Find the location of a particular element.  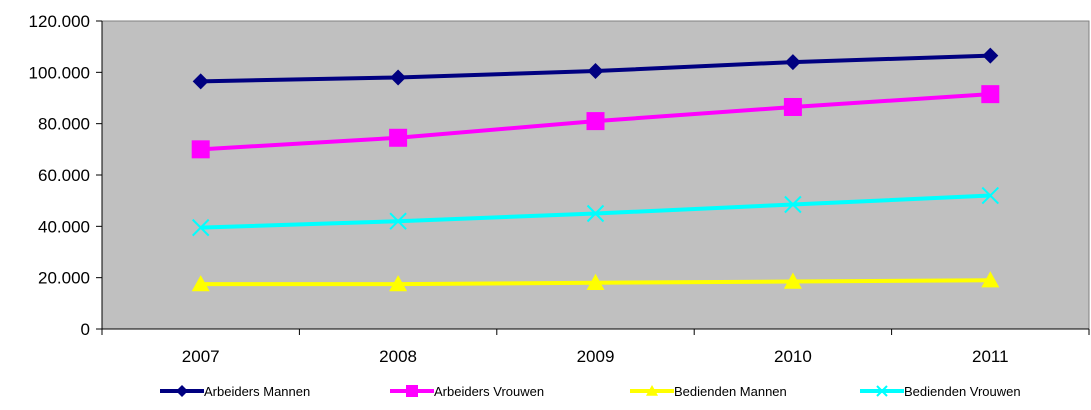

x-tick-label: 2007 is located at coordinates (201, 356).